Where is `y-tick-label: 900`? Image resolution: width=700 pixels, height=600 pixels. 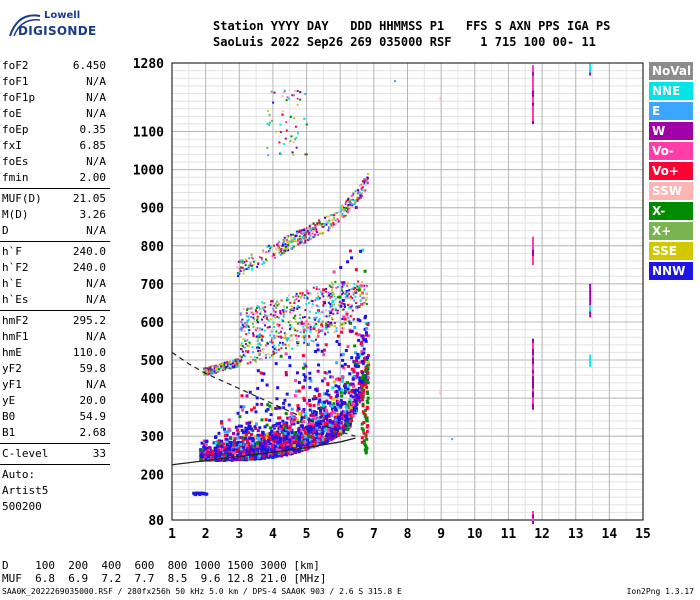
y-tick-label: 900 is located at coordinates (153, 209).